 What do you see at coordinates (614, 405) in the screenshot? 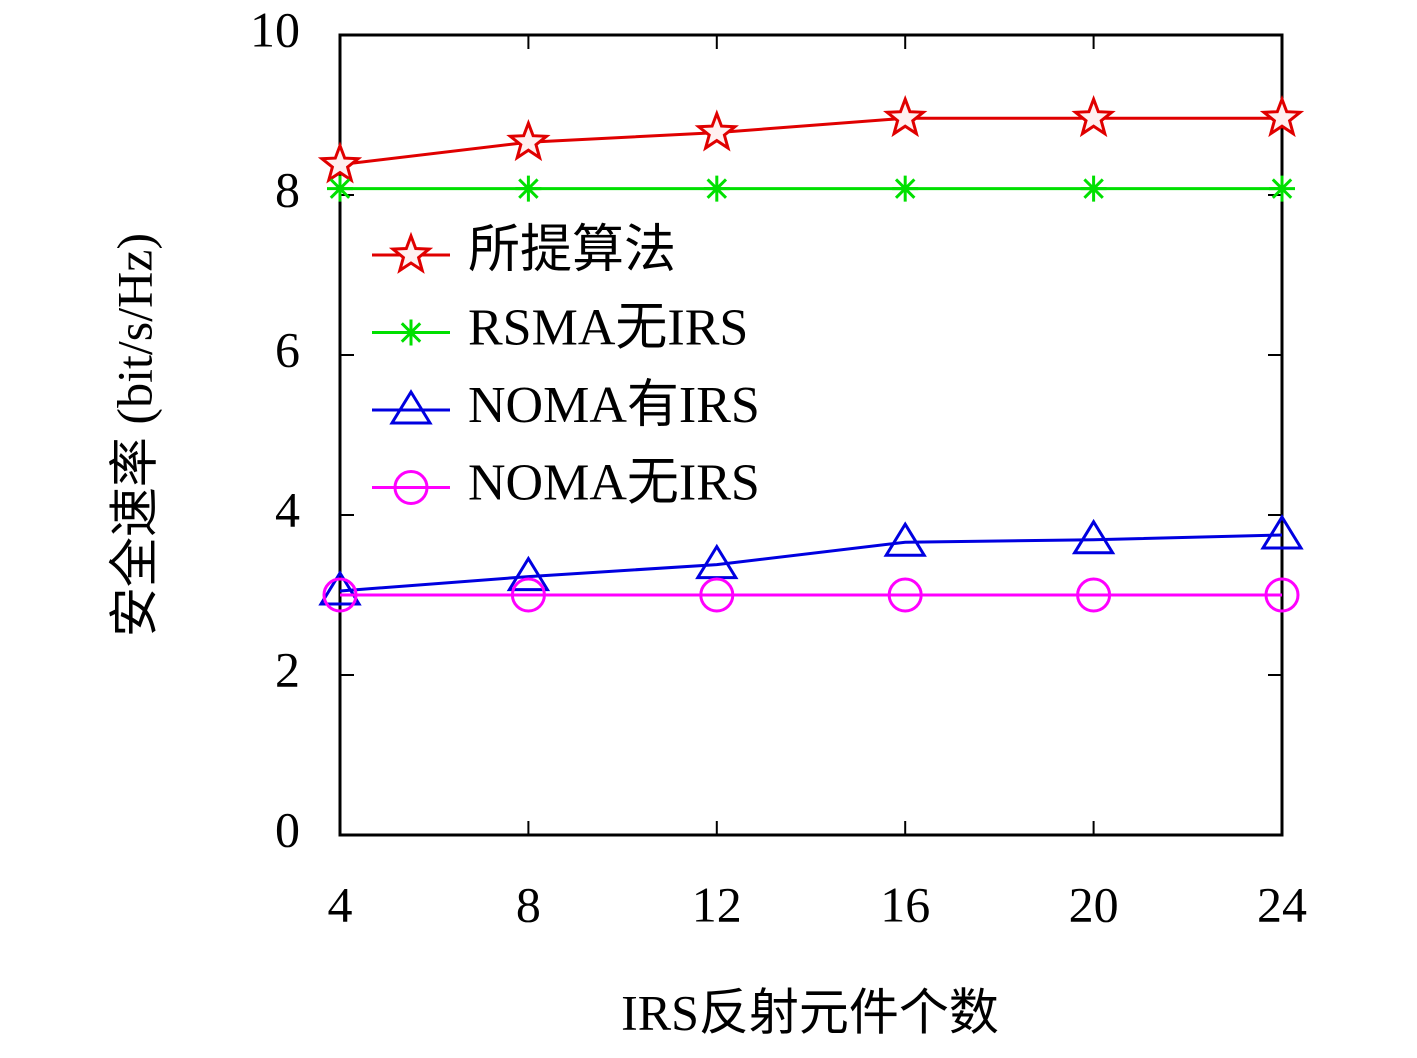
I see `legend-label: NOMA有IRS` at bounding box center [614, 405].